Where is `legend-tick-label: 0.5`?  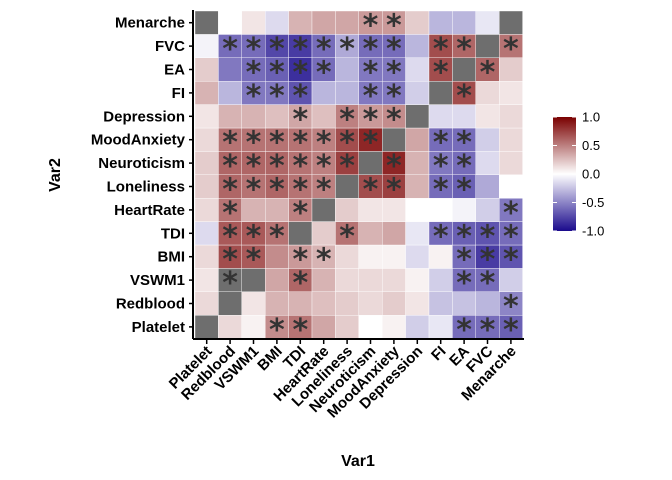
legend-tick-label: 0.5 is located at coordinates (591, 145).